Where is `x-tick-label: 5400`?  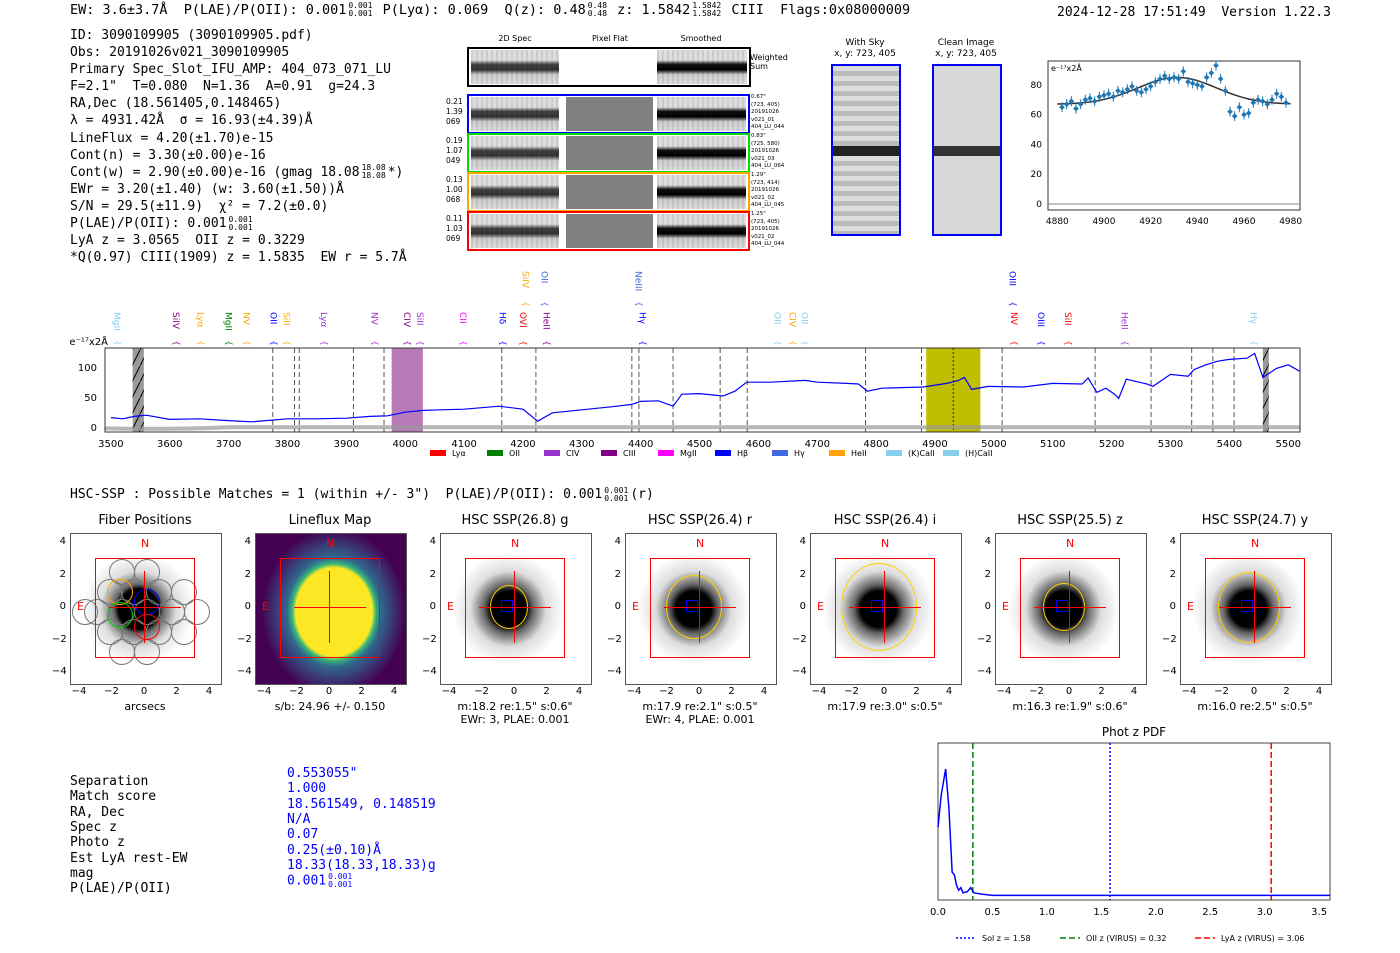
x-tick-label: 5400 is located at coordinates (1229, 444).